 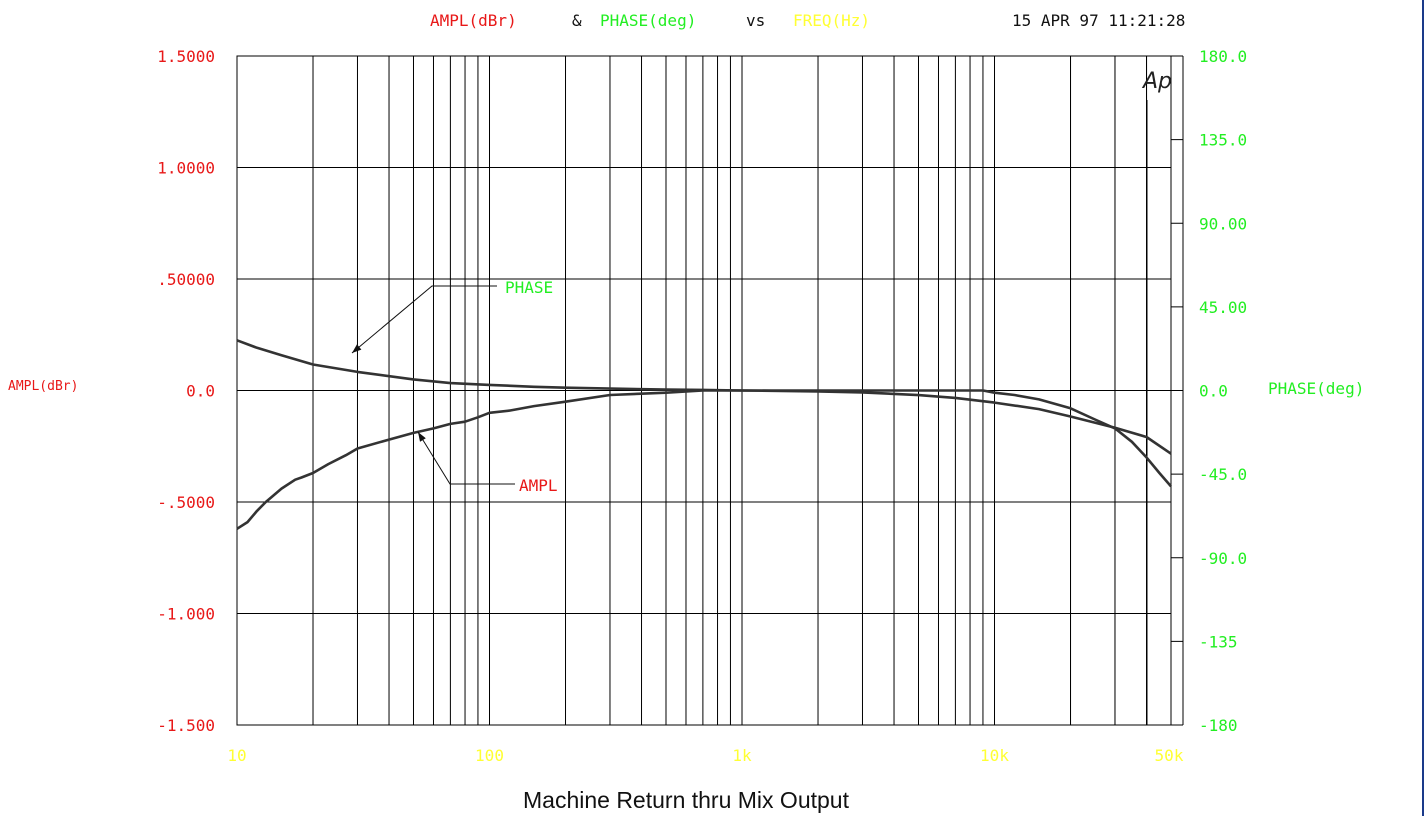 I want to click on x-tick-label: 10k, so click(x=994, y=755).